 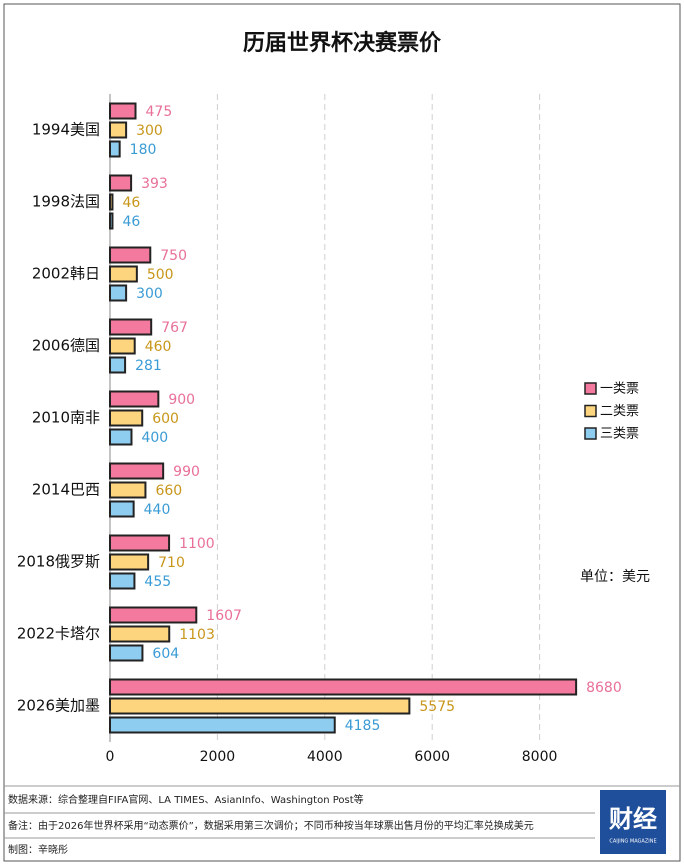 I want to click on y-tick-label: 2006德国, so click(x=66, y=346).